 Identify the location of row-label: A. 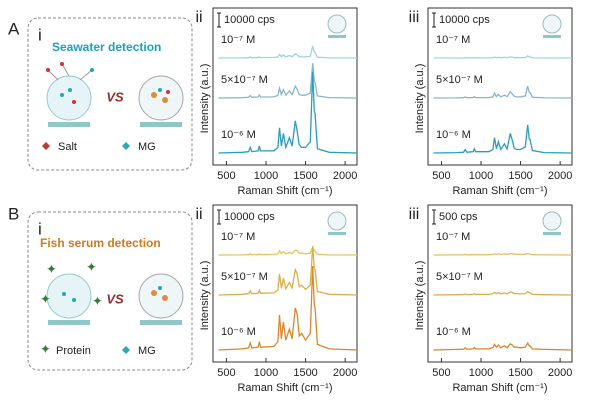
(14, 28).